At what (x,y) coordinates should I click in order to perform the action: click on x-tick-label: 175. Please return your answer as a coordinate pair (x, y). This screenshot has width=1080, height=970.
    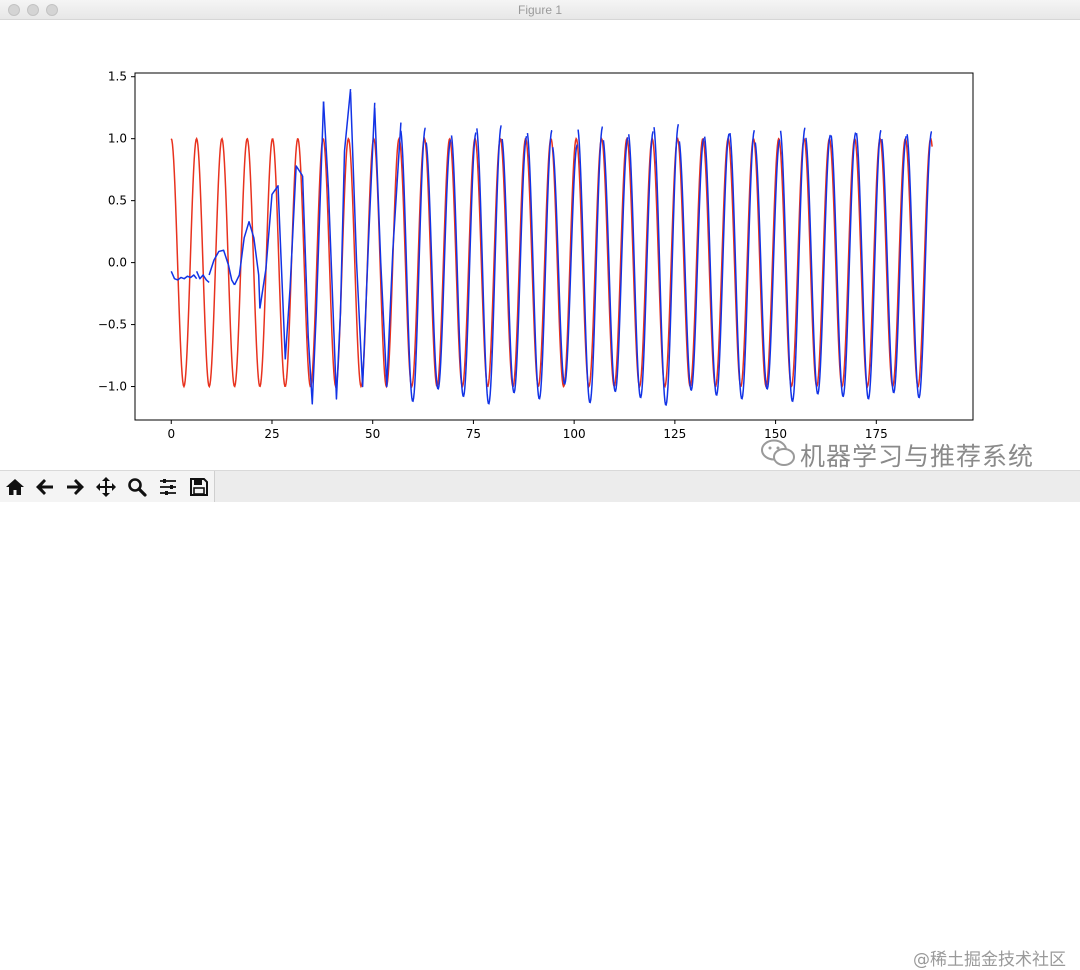
    Looking at the image, I should click on (876, 434).